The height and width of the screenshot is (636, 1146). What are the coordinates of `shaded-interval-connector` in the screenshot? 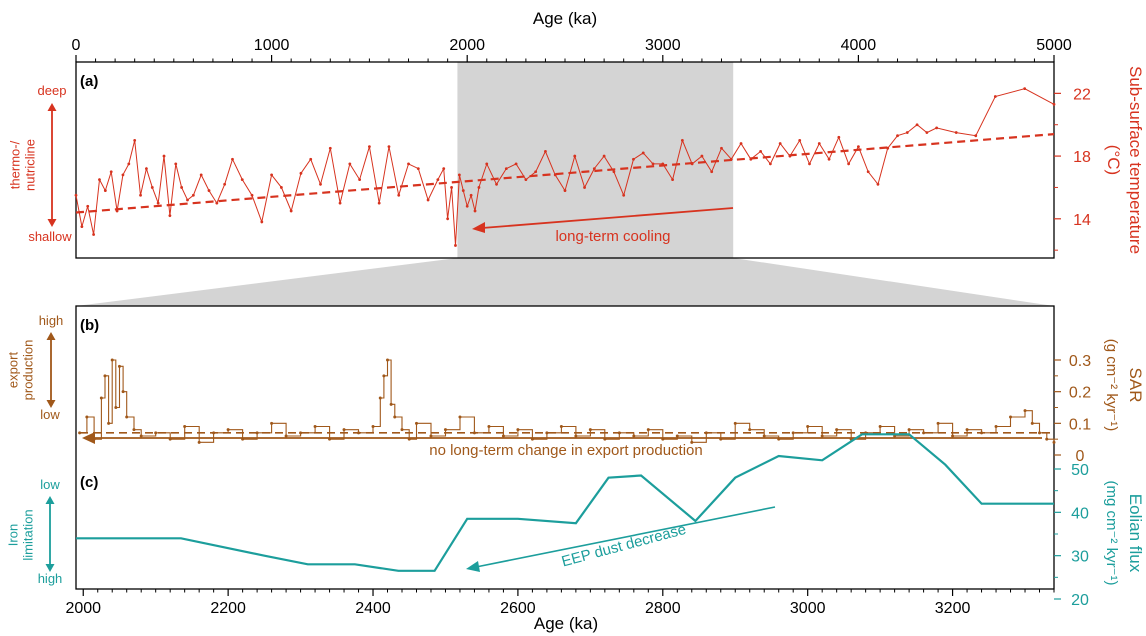 It's located at (565, 282).